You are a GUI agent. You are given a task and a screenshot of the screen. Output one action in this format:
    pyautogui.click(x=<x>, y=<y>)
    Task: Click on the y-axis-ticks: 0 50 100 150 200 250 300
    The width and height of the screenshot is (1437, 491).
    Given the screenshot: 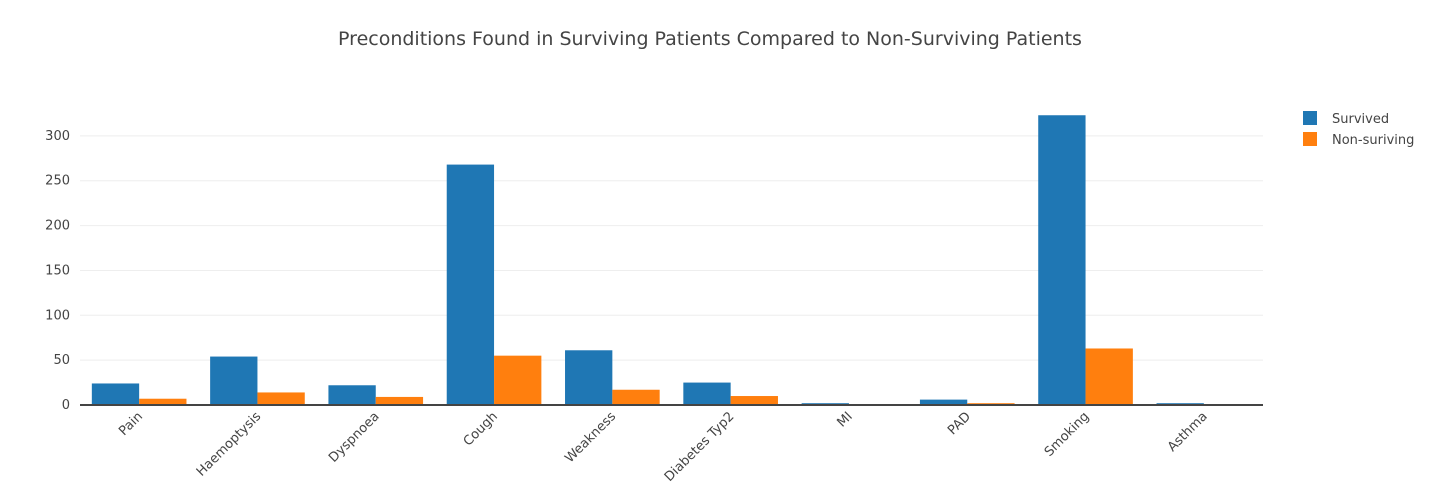 What is the action you would take?
    pyautogui.click(x=57, y=271)
    